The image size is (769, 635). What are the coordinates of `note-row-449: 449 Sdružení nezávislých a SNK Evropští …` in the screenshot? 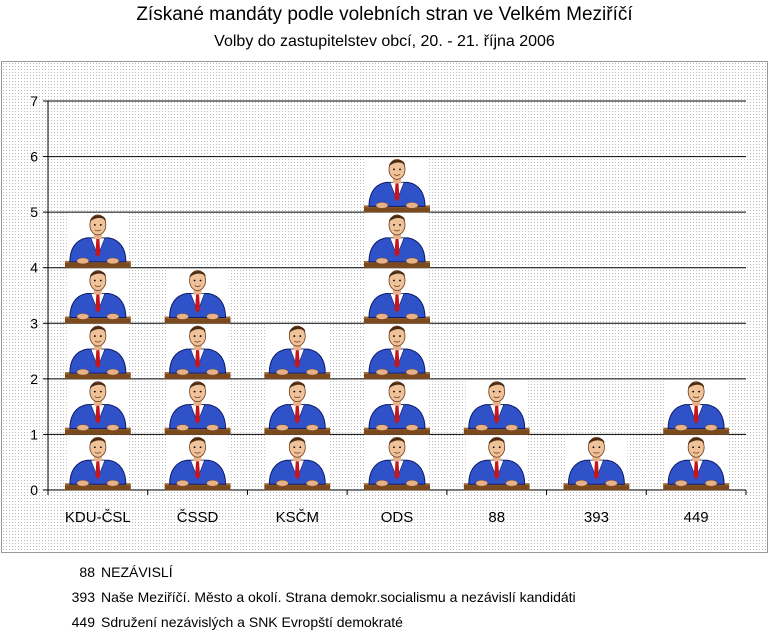 It's located at (313, 622).